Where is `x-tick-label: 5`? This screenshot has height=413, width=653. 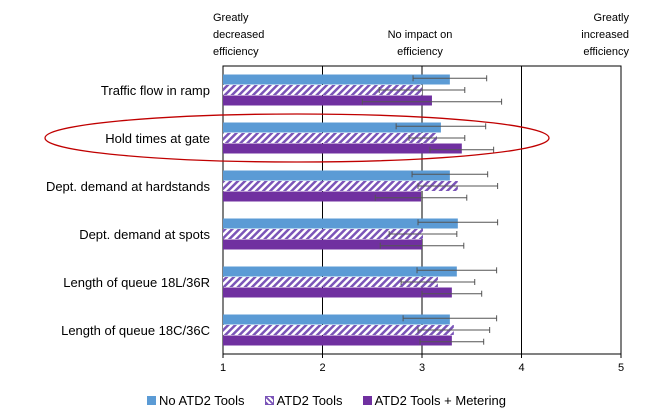
x-tick-label: 5 is located at coordinates (621, 368).